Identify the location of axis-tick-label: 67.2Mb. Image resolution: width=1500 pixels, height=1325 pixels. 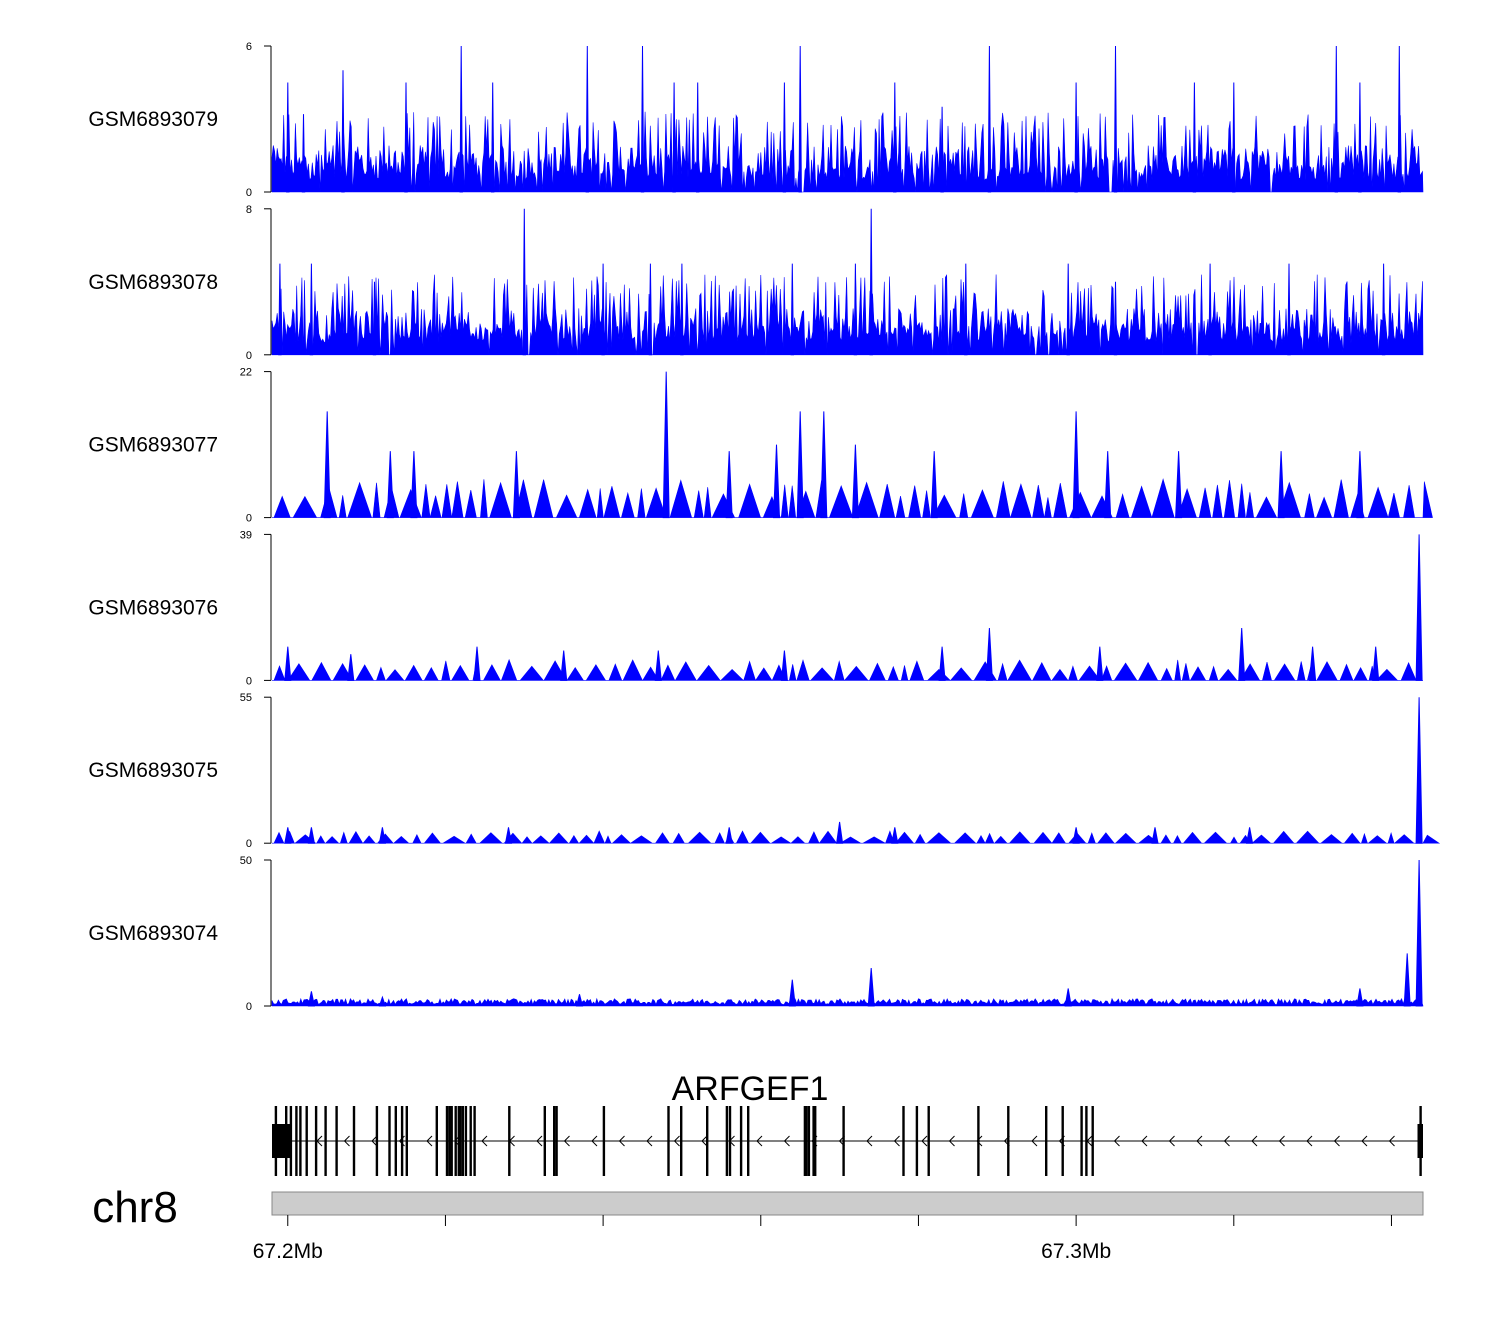
(288, 1251).